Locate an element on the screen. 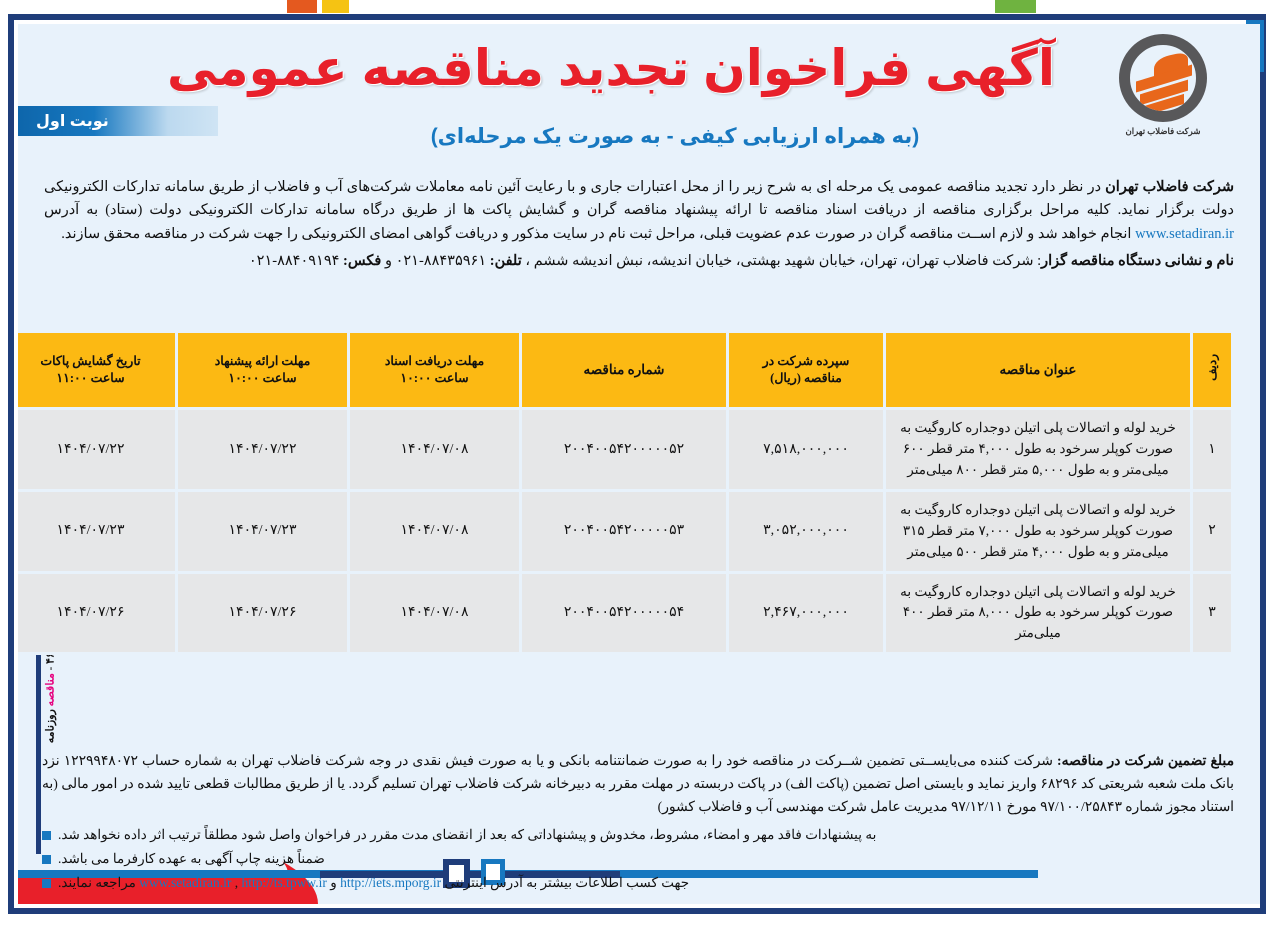  th-deposit-line2: مناقصه (ریال) is located at coordinates (806, 378).